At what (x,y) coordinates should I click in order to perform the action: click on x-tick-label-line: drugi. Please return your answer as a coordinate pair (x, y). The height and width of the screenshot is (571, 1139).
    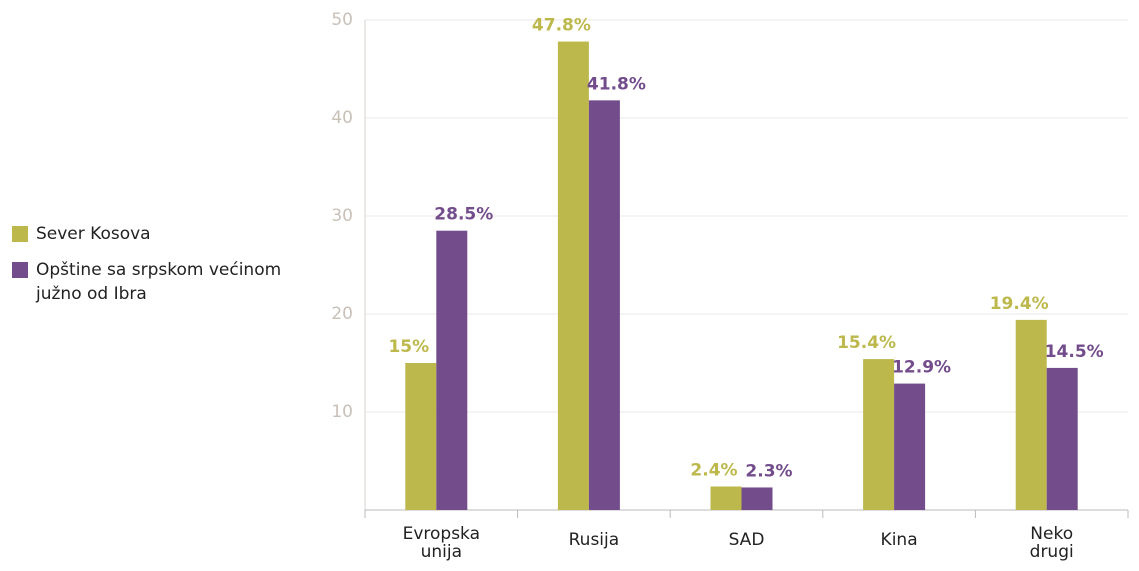
    Looking at the image, I should click on (1052, 552).